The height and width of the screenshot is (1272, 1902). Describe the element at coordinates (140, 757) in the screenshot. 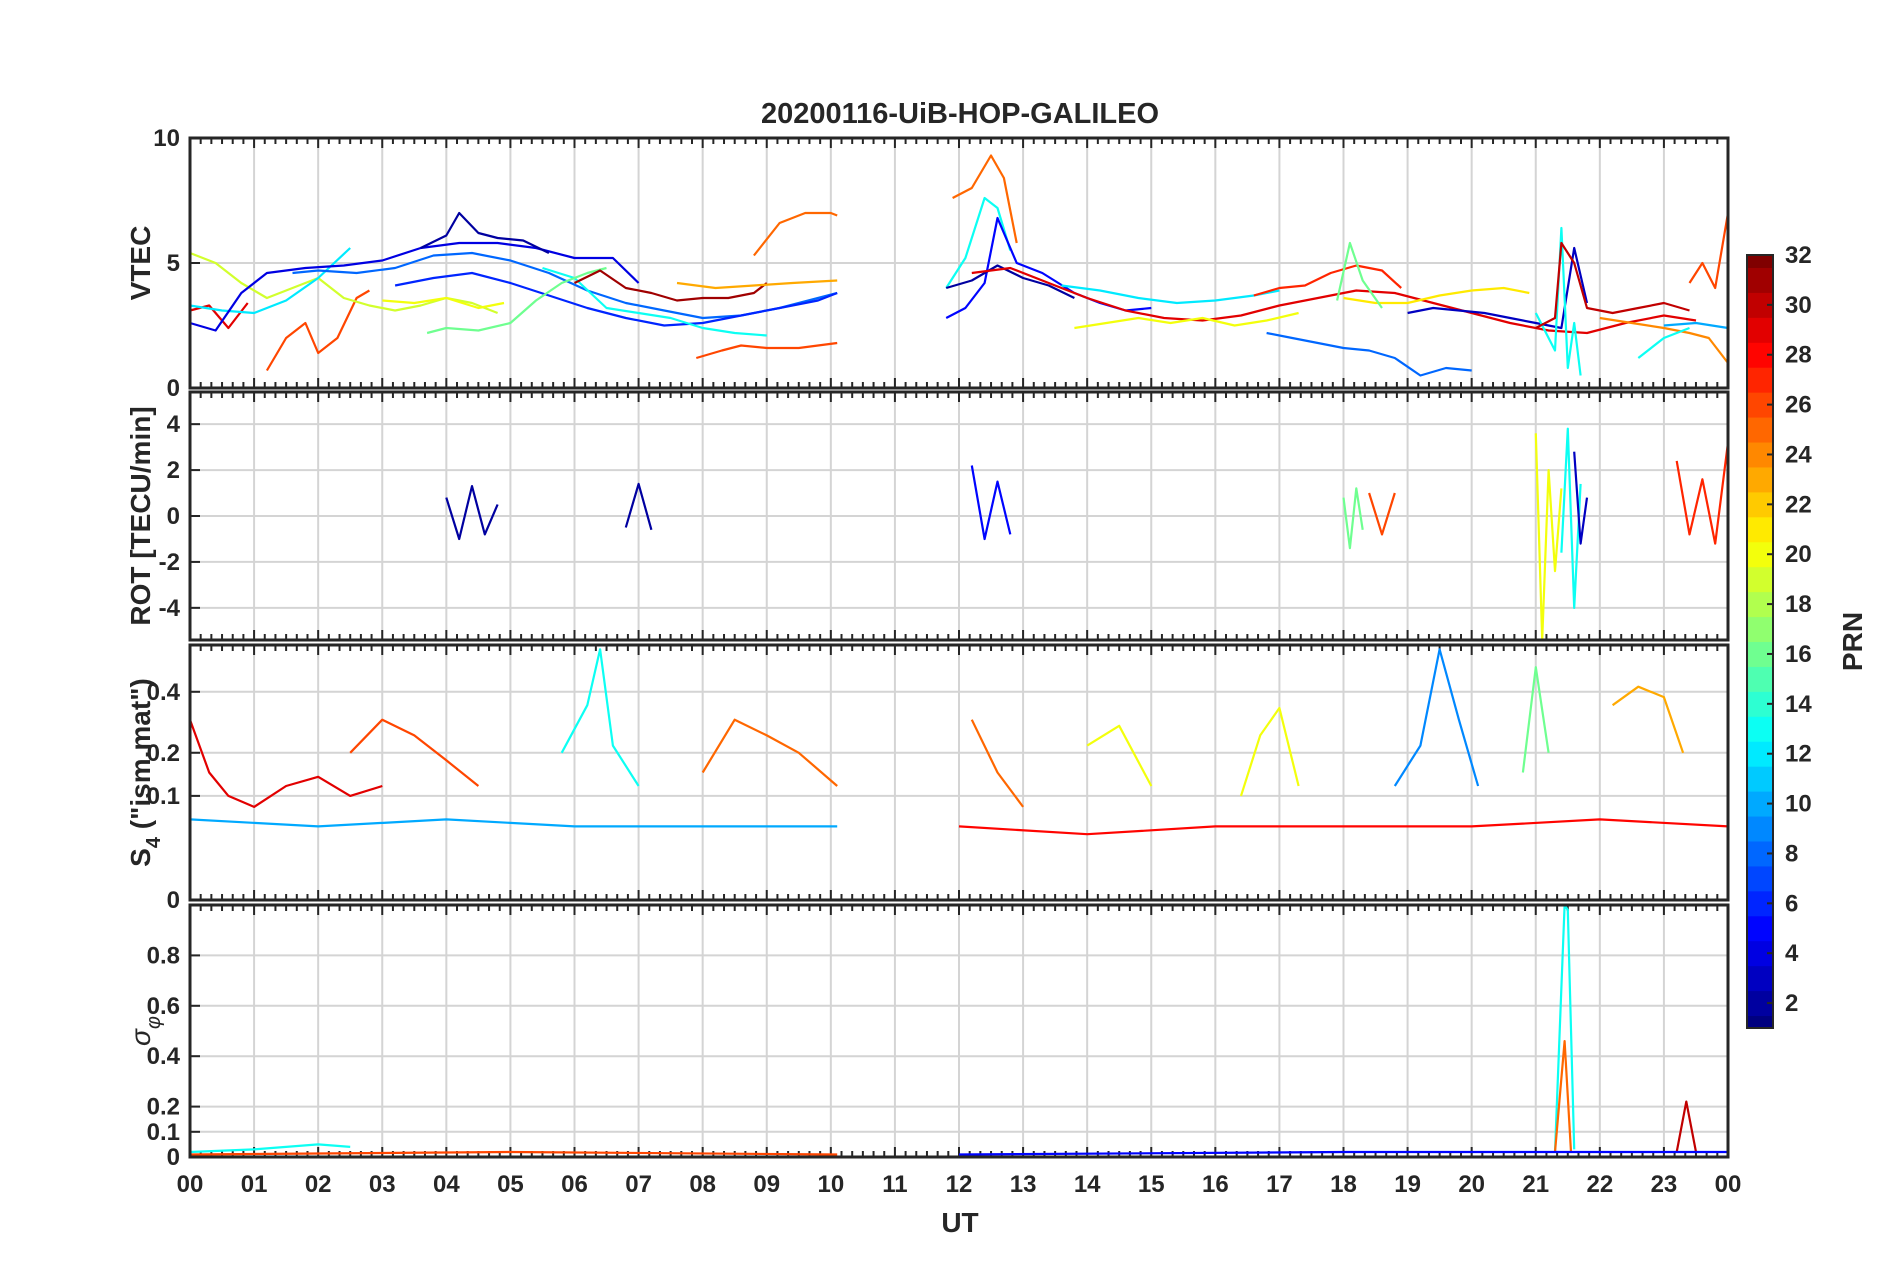

I see `y-axis-label-rest: ("ism.mat")` at that location.